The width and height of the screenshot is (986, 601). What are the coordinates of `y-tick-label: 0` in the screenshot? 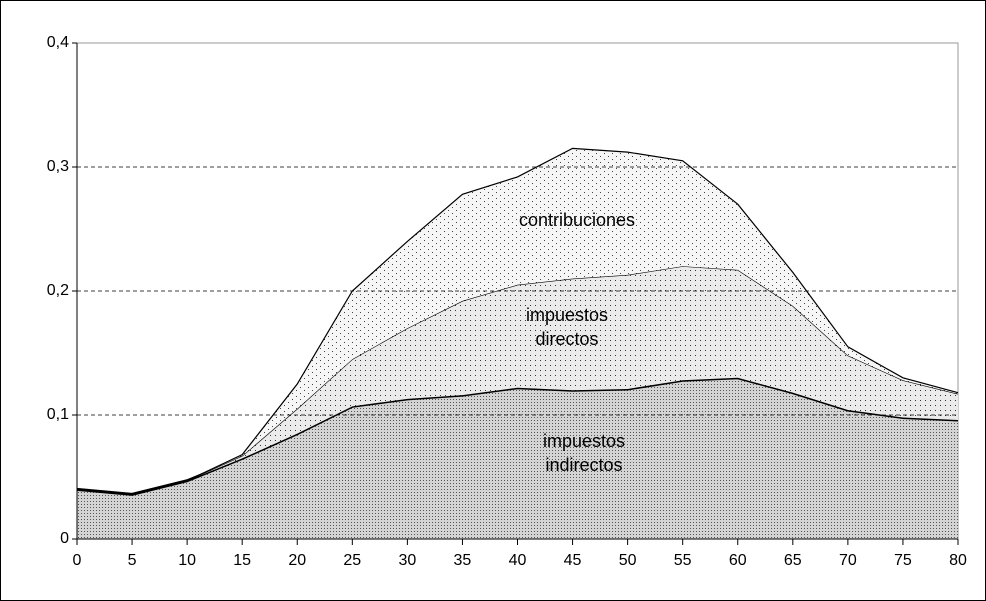 It's located at (64, 538).